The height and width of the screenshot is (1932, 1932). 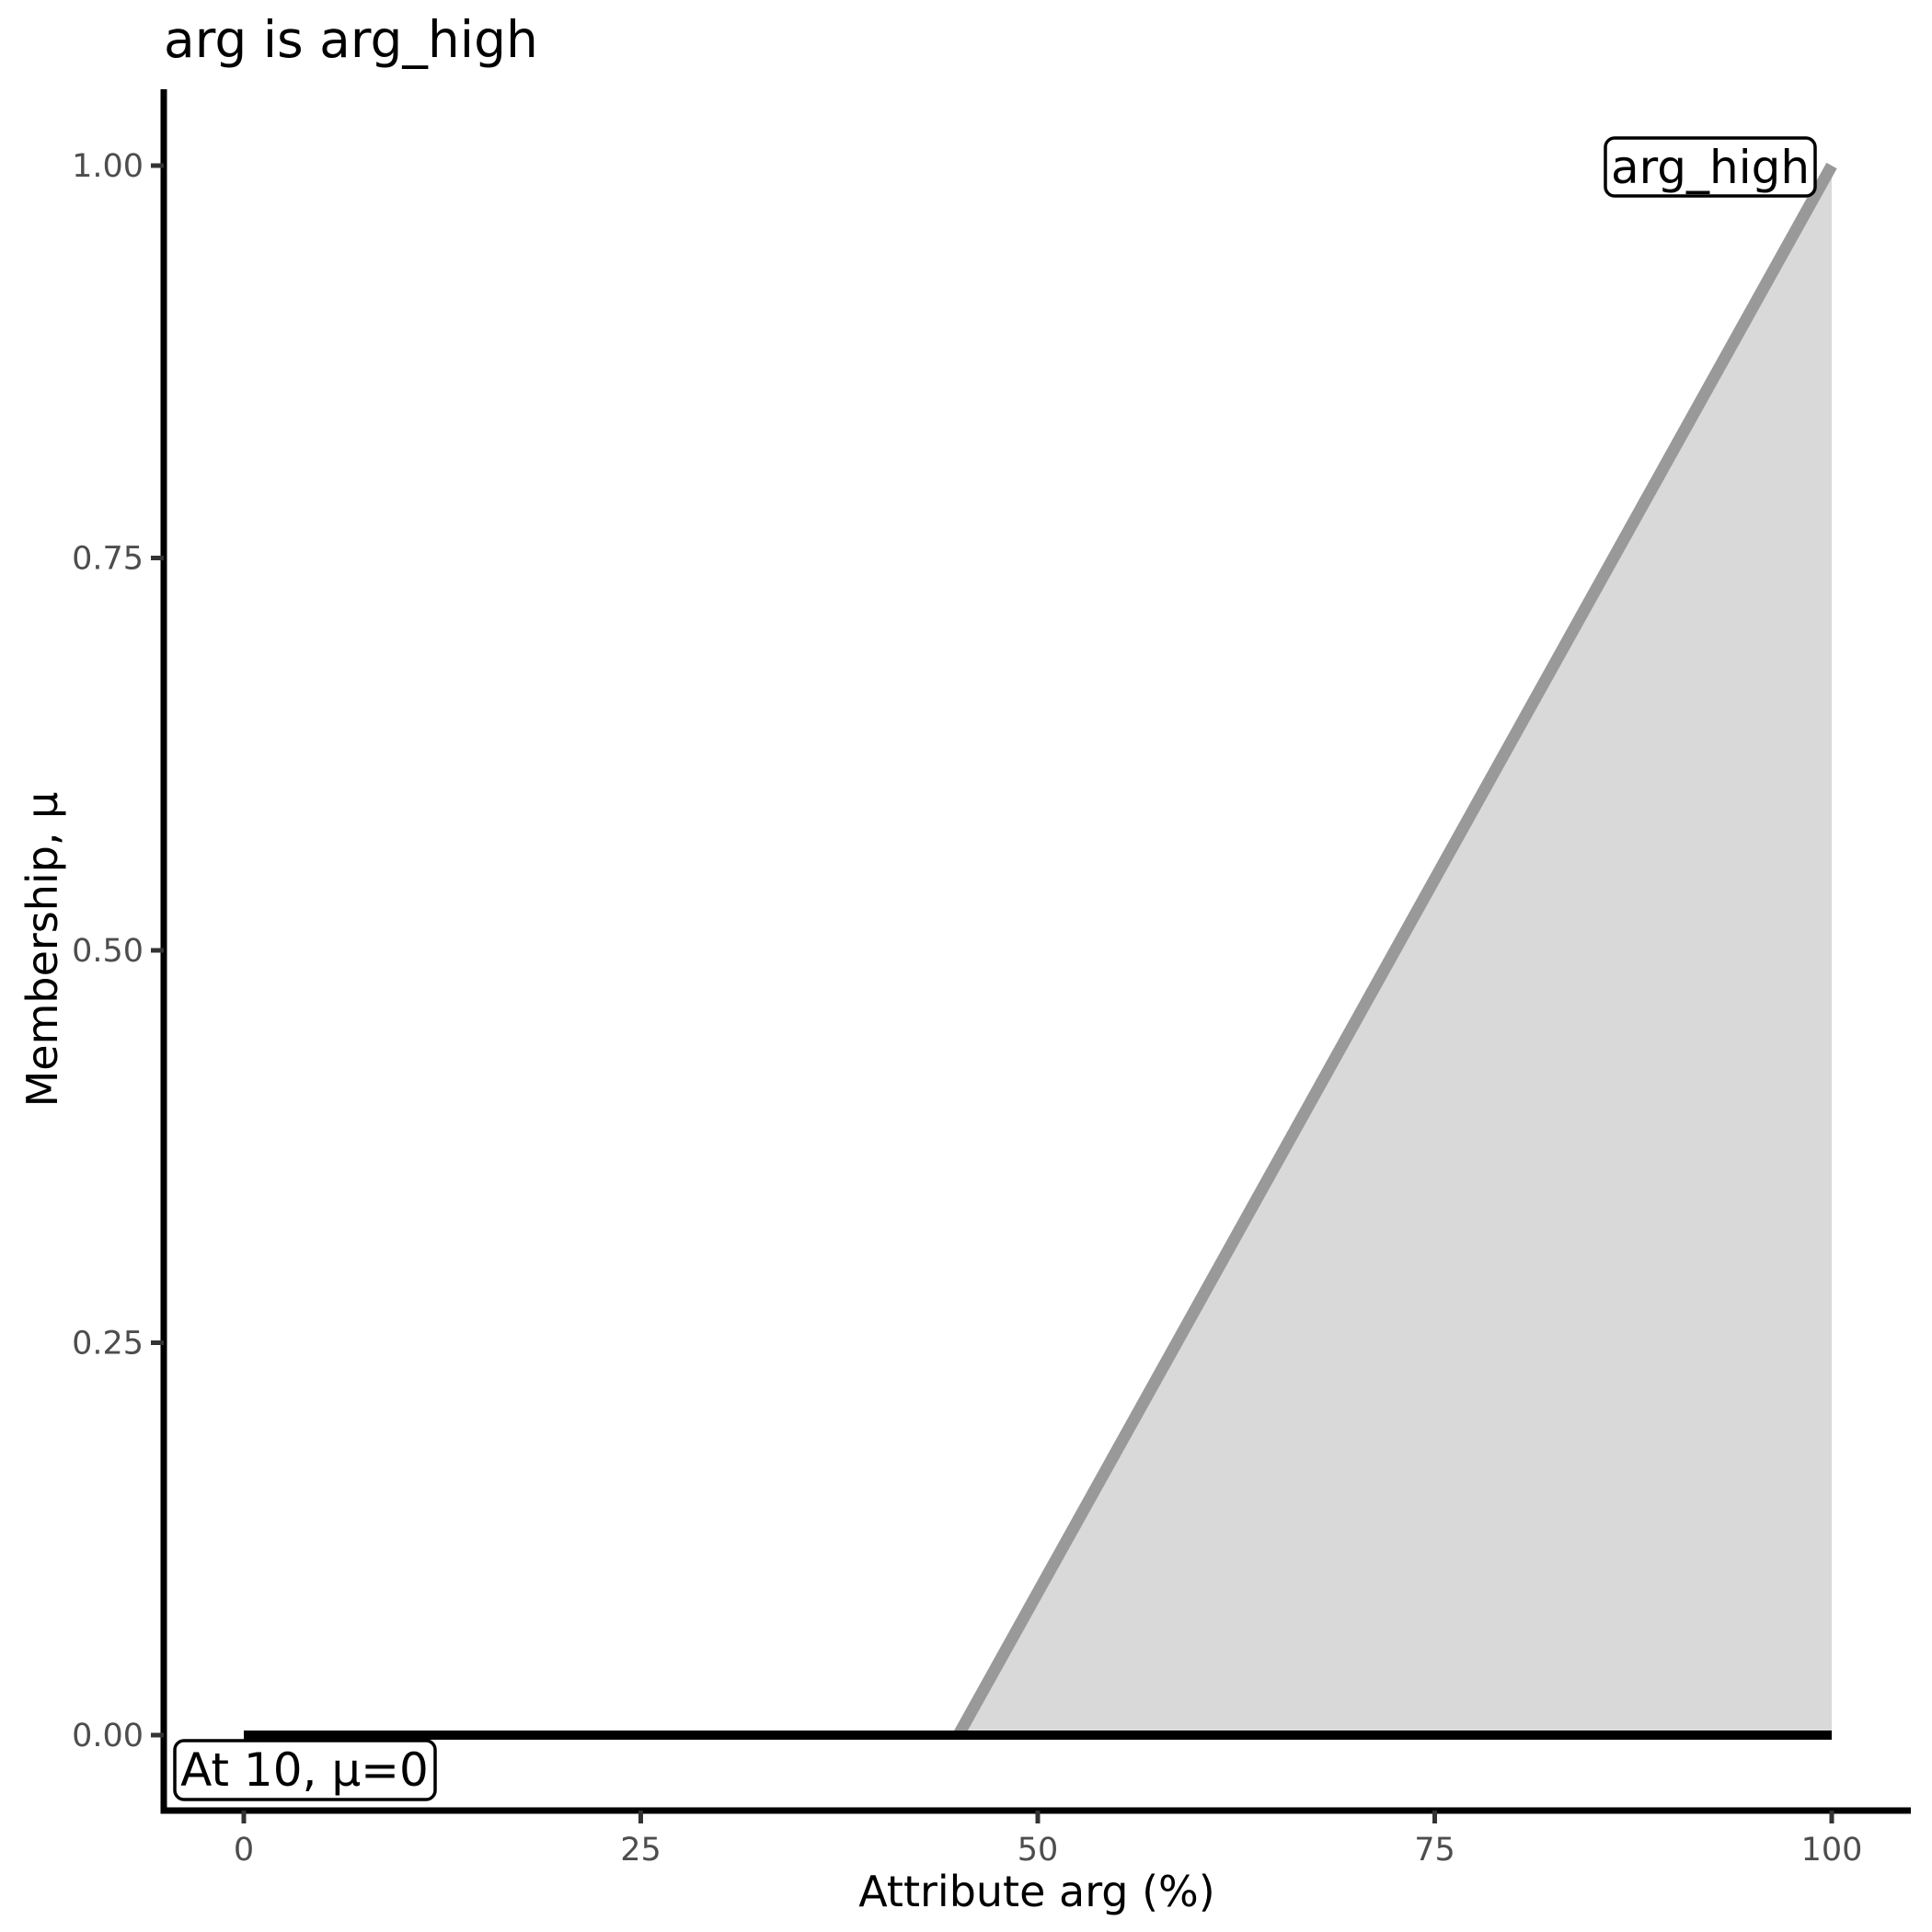 I want to click on y-tick-label: 0.00, so click(x=108, y=1736).